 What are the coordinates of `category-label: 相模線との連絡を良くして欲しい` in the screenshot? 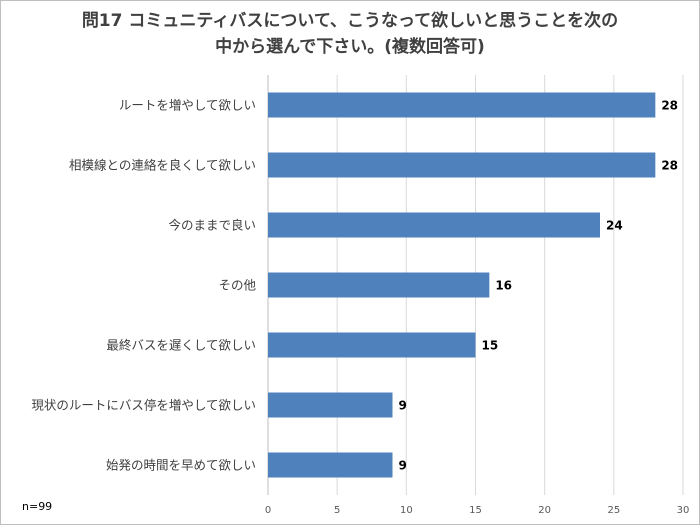 It's located at (162, 165).